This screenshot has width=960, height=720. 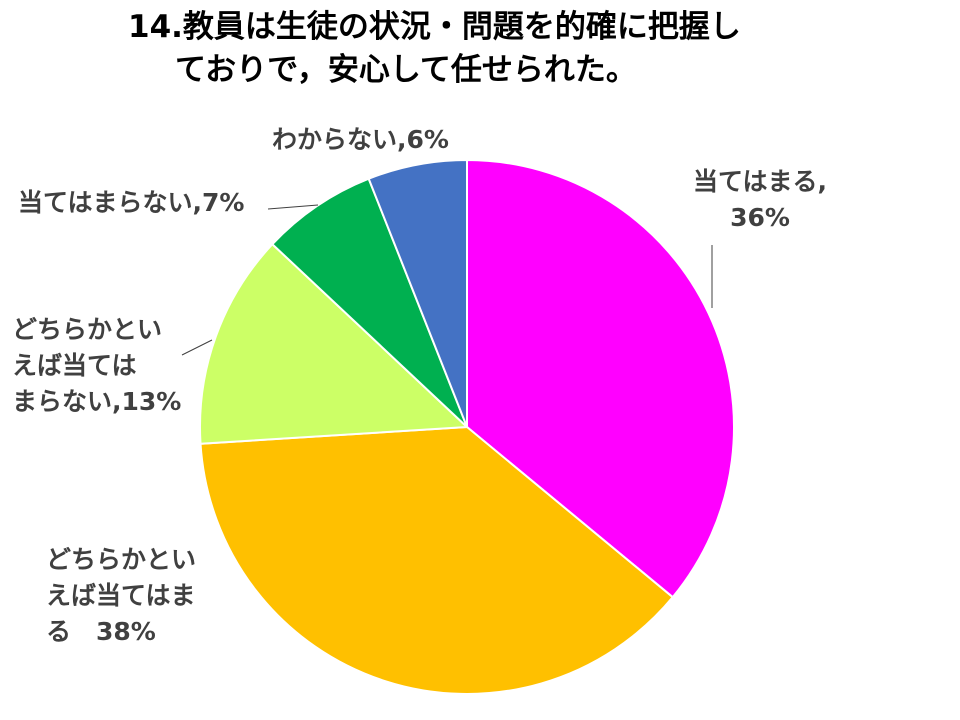 I want to click on chart-title-line-2: ておりで，安心して任せられた。, so click(x=406, y=70).